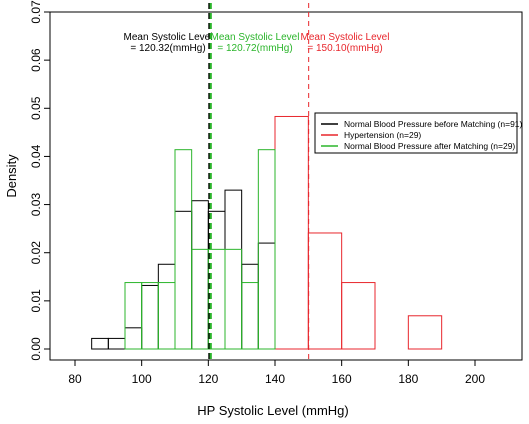 The image size is (529, 424). Describe the element at coordinates (36, 12) in the screenshot. I see `y-tick-label: 0.07` at that location.